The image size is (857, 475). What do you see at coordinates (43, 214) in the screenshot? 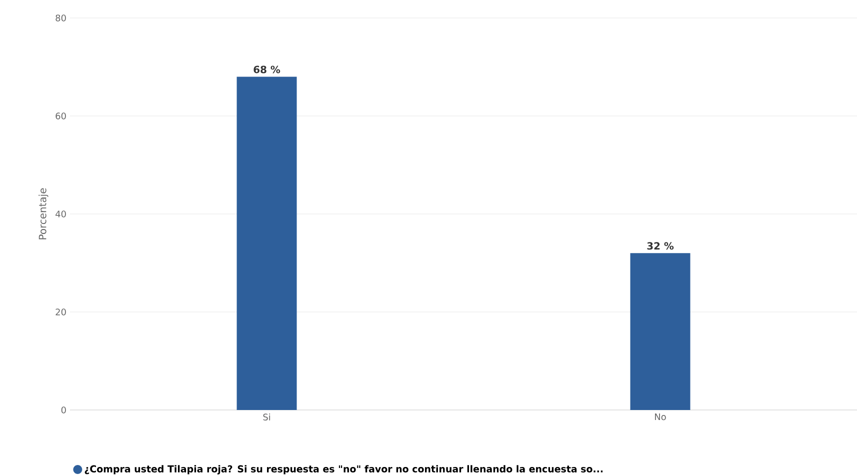
I see `y-axis-title: Porcentaje` at bounding box center [43, 214].